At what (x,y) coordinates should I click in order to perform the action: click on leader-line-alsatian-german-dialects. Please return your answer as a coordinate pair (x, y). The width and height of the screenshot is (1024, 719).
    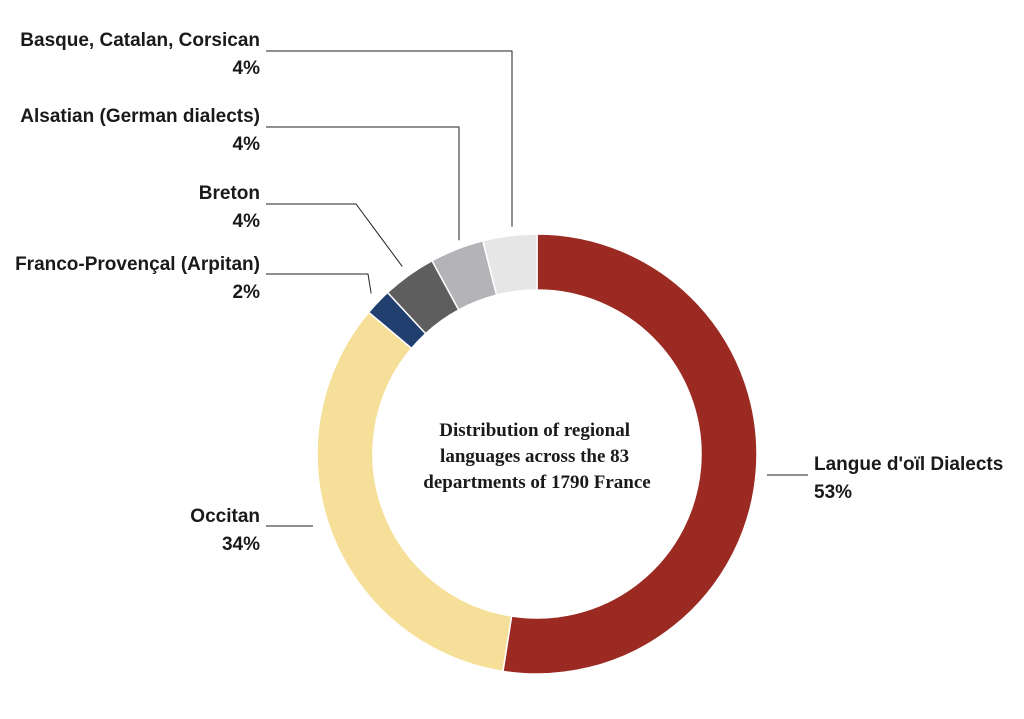
    Looking at the image, I should click on (363, 183).